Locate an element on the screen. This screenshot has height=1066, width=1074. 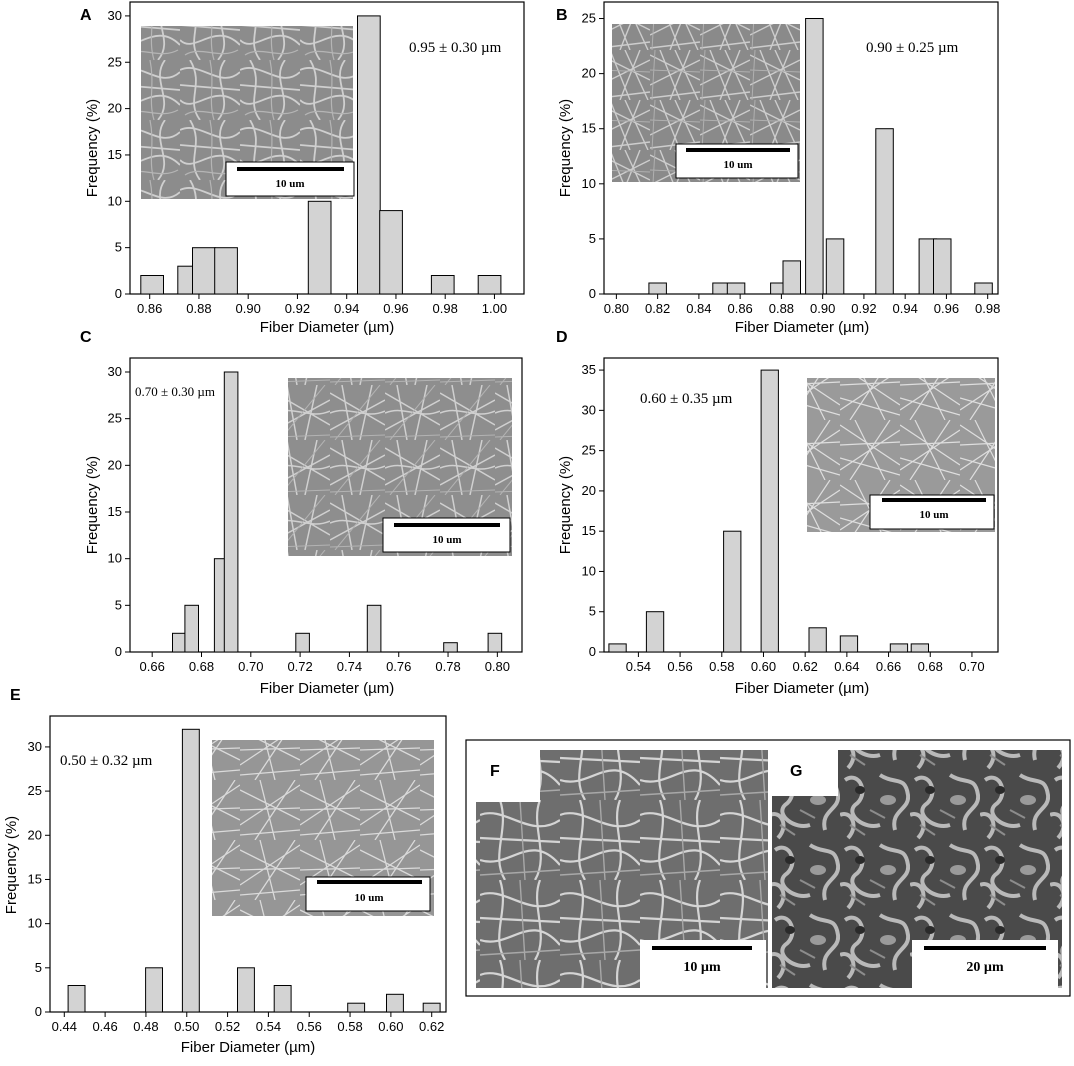
y-axis: 0 5 10 15 20 25 30 is located at coordinates (119, 511).